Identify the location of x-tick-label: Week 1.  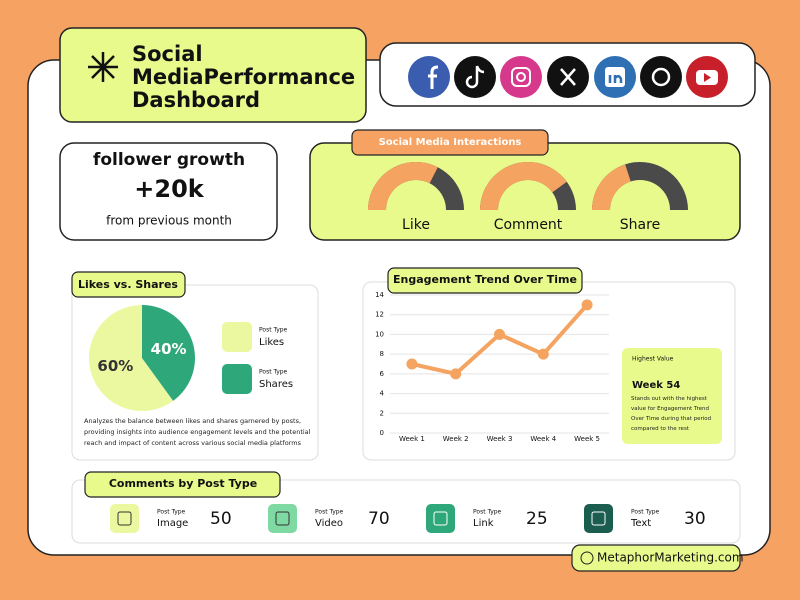
(412, 439).